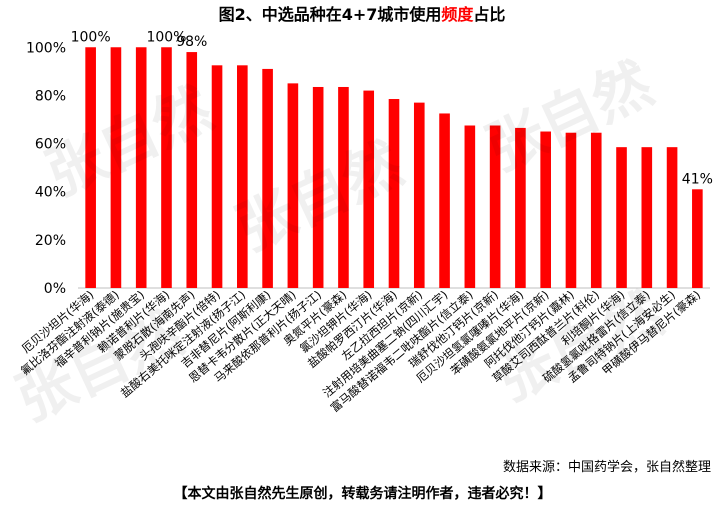 This screenshot has width=725, height=508. Describe the element at coordinates (697, 179) in the screenshot. I see `data-label: 41%` at that location.